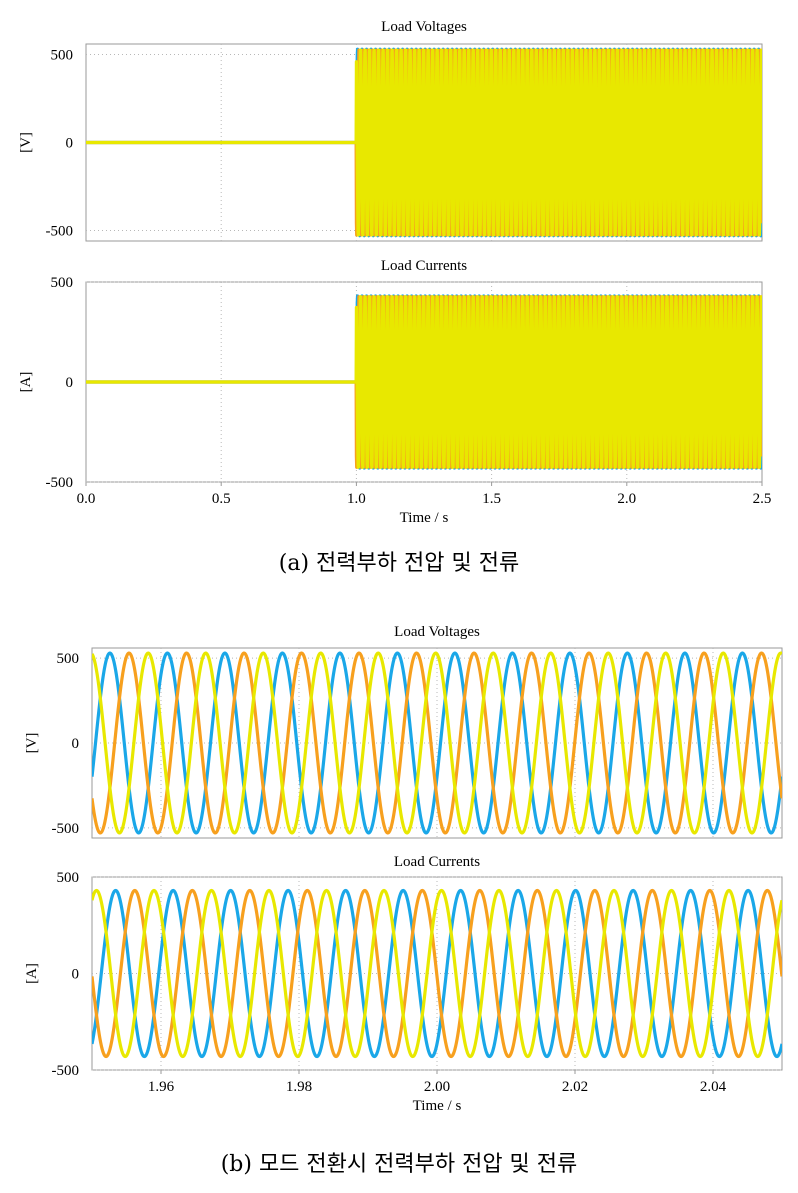 This screenshot has height=1193, width=798. What do you see at coordinates (399, 563) in the screenshot?
I see `figure-a-caption: (a) 전력부하 전압 및 전류` at bounding box center [399, 563].